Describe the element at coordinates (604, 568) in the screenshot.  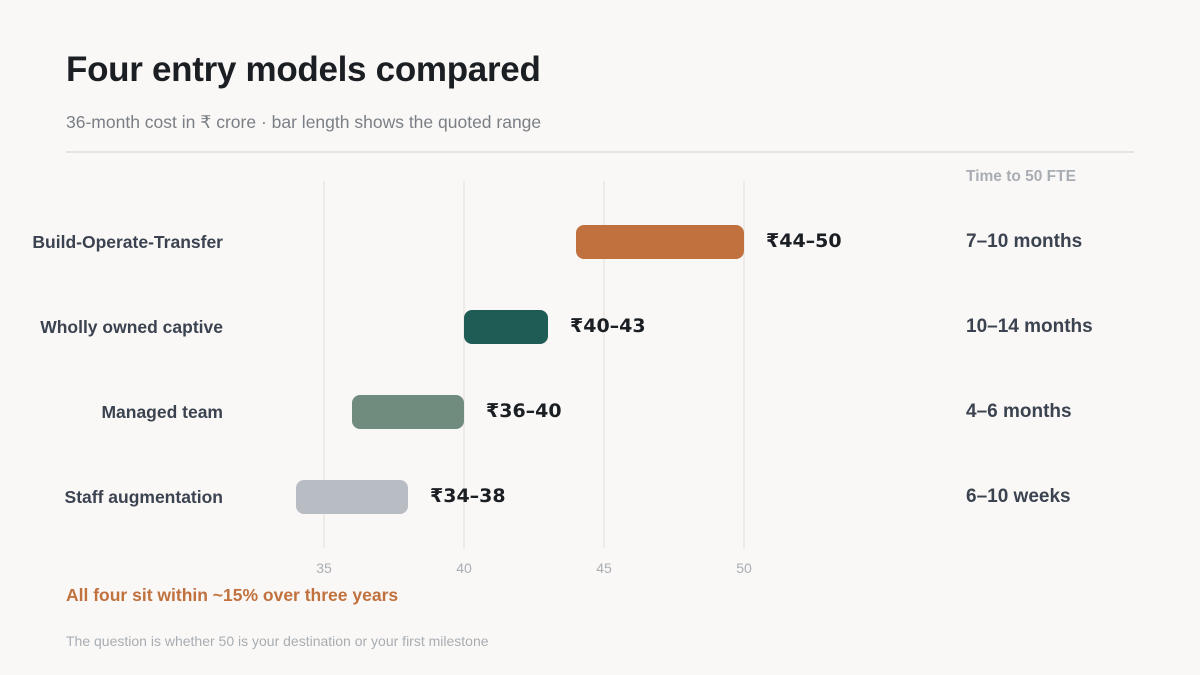
I see `x-tick-label: 45` at that location.